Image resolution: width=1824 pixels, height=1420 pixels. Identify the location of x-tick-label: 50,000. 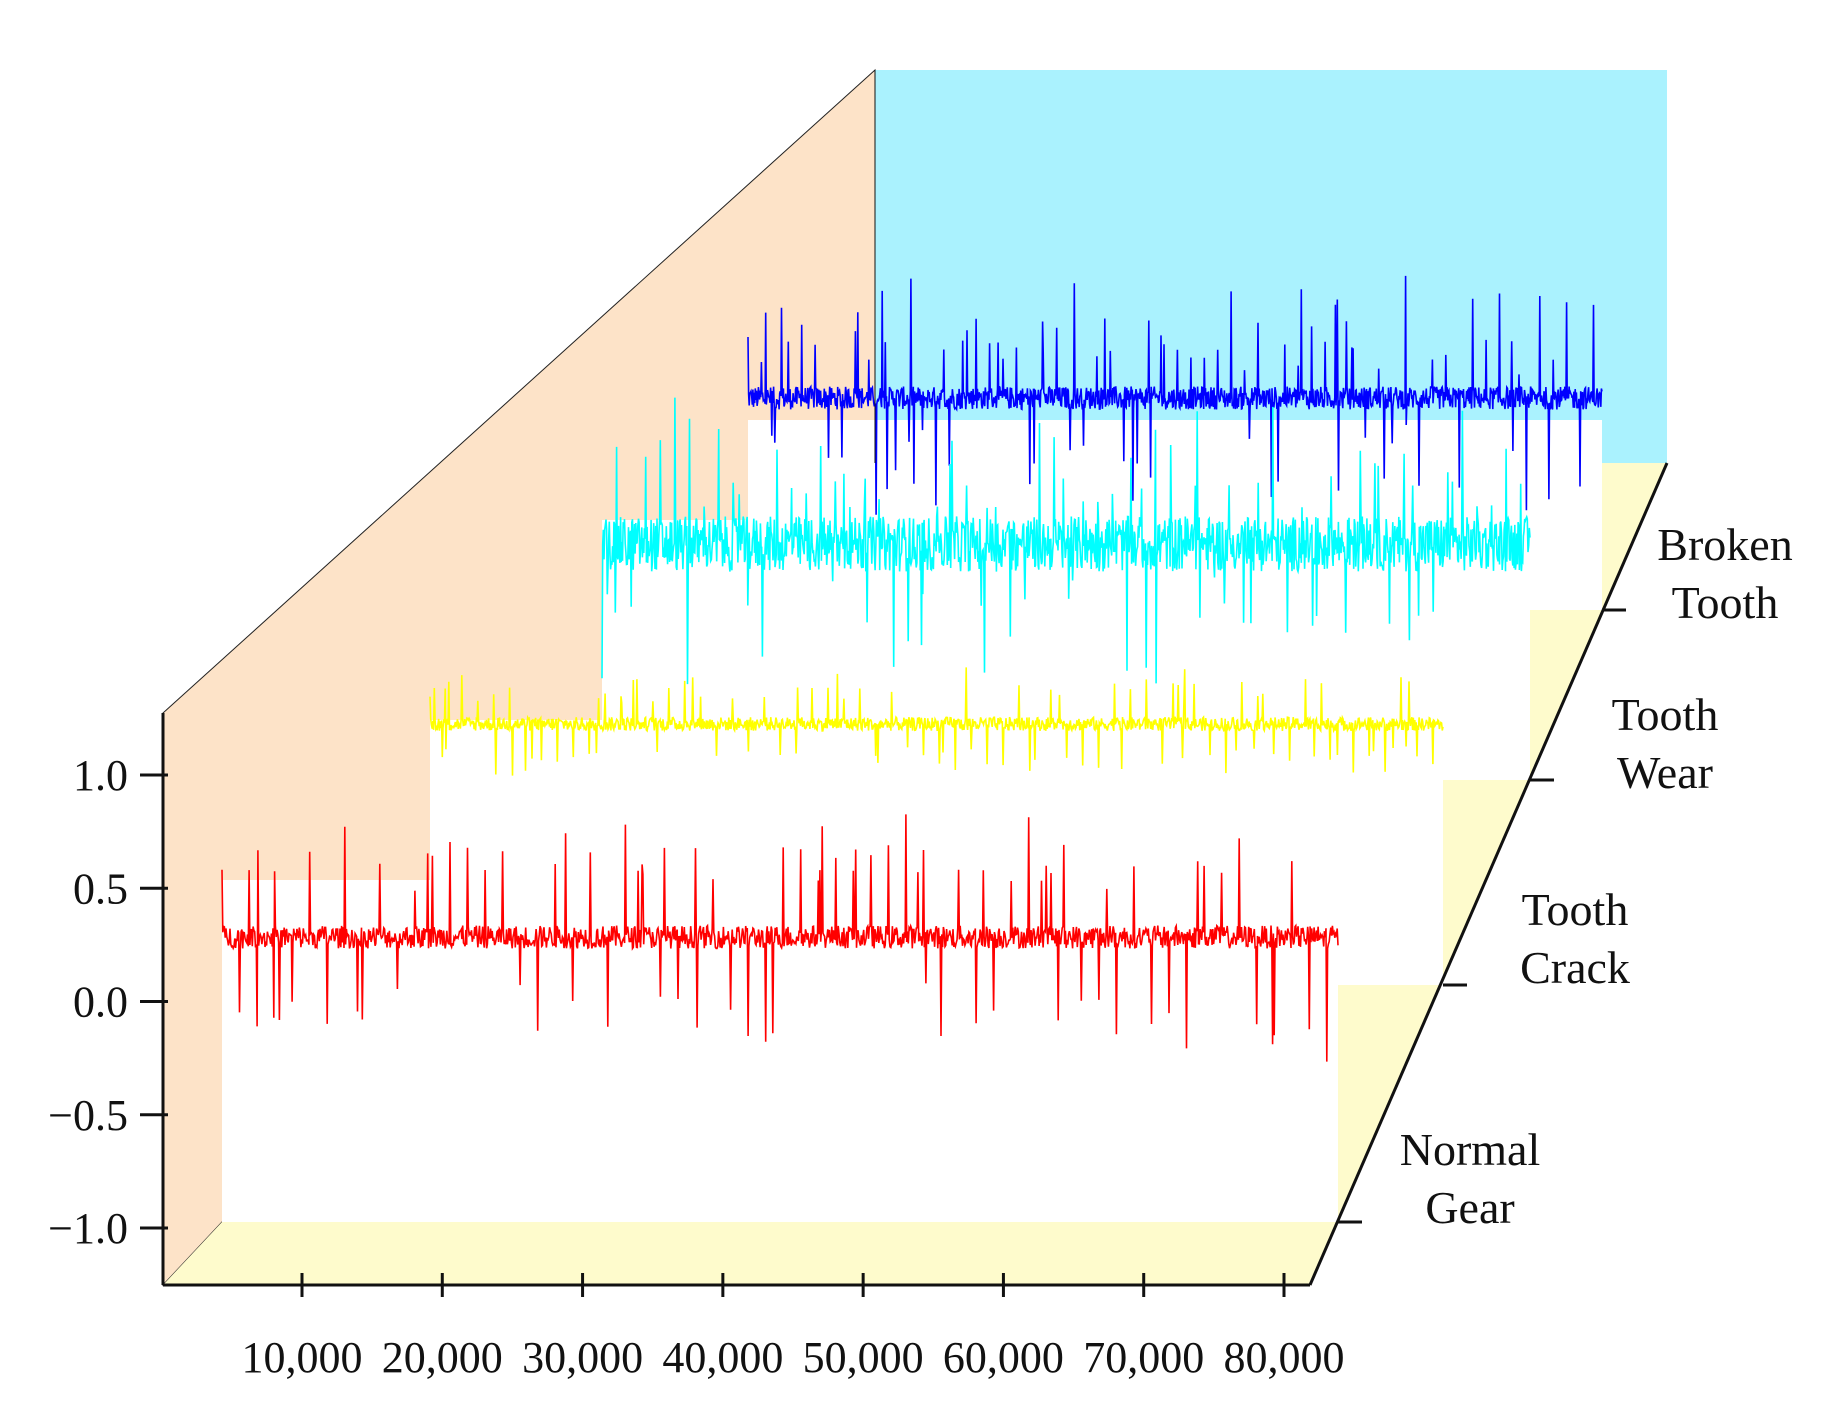
(863, 1357).